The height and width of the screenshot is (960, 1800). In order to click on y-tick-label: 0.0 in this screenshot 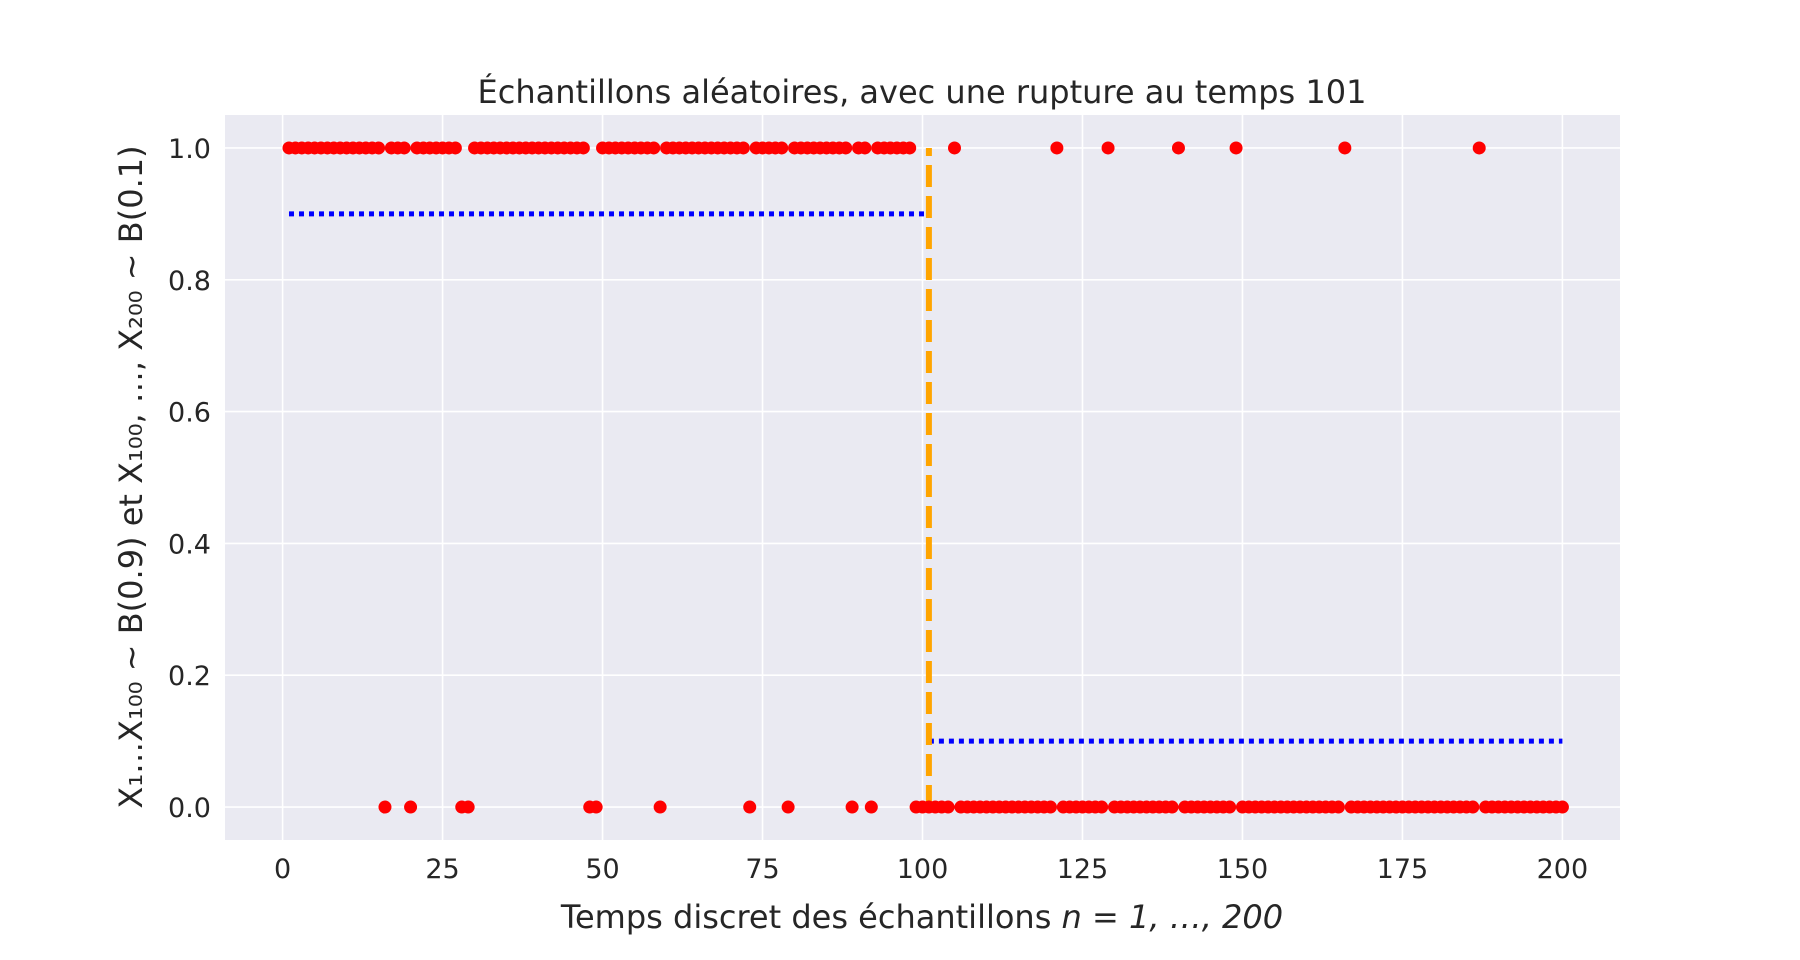, I will do `click(189, 808)`.